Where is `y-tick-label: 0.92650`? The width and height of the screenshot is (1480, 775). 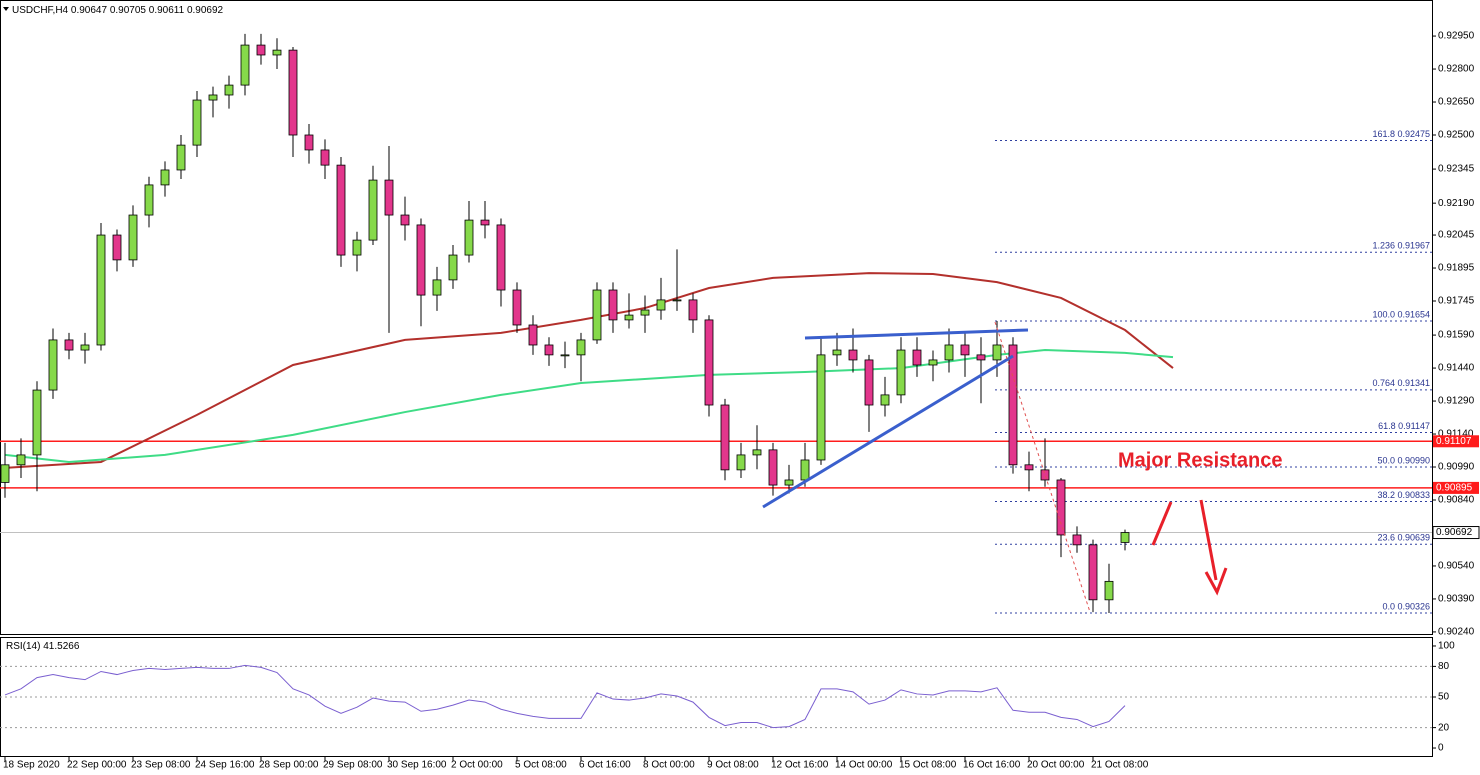
y-tick-label: 0.92650 is located at coordinates (1456, 102).